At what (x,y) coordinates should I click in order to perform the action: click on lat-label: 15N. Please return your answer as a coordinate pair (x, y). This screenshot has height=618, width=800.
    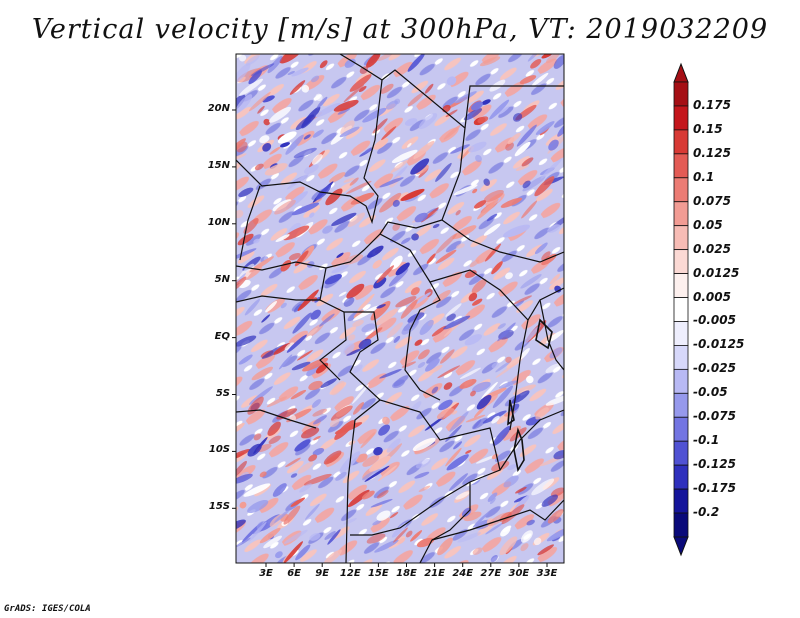
    Looking at the image, I should click on (218, 165).